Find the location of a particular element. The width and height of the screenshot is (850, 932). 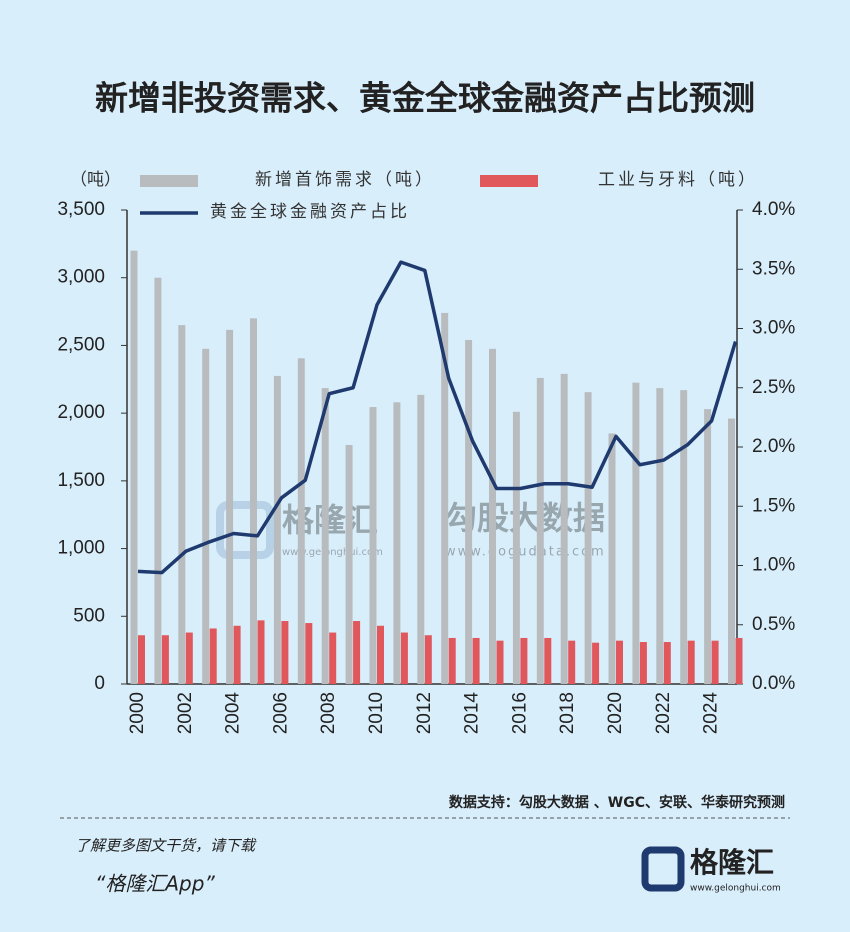

x-tick-label: 2024 is located at coordinates (711, 713).